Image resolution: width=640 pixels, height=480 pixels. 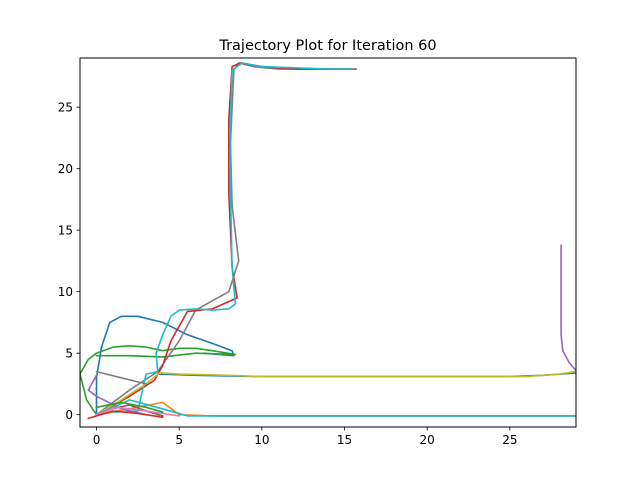 What do you see at coordinates (427, 440) in the screenshot?
I see `x-tick-label-4: 20` at bounding box center [427, 440].